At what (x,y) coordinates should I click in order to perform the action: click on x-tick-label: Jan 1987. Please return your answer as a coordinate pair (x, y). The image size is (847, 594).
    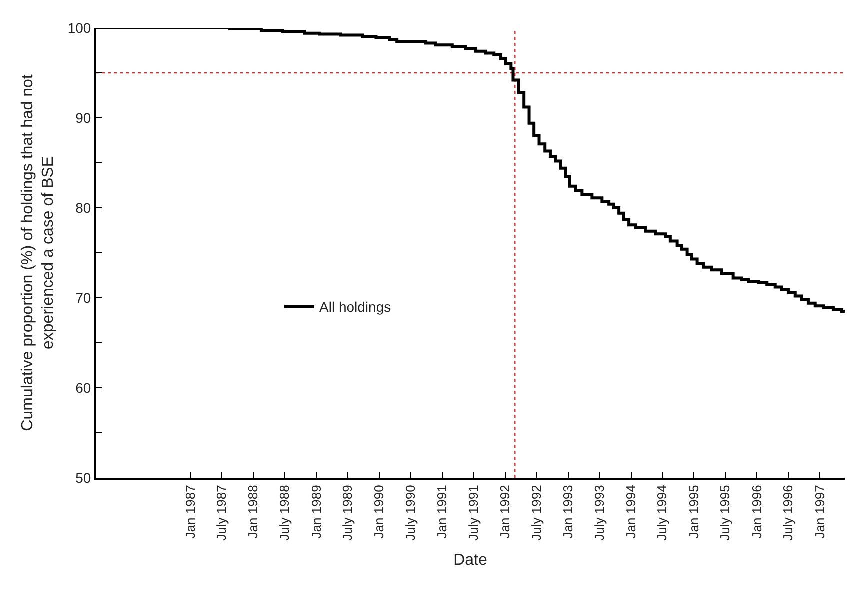
    Looking at the image, I should click on (190, 512).